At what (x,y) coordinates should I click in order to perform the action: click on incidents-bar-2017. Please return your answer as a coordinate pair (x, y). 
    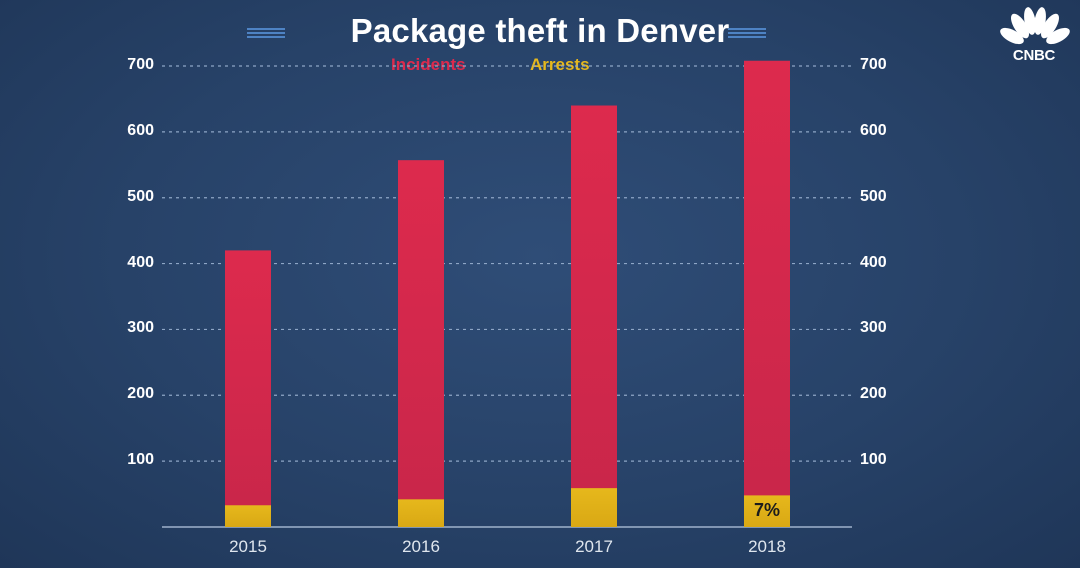
    Looking at the image, I should click on (594, 316).